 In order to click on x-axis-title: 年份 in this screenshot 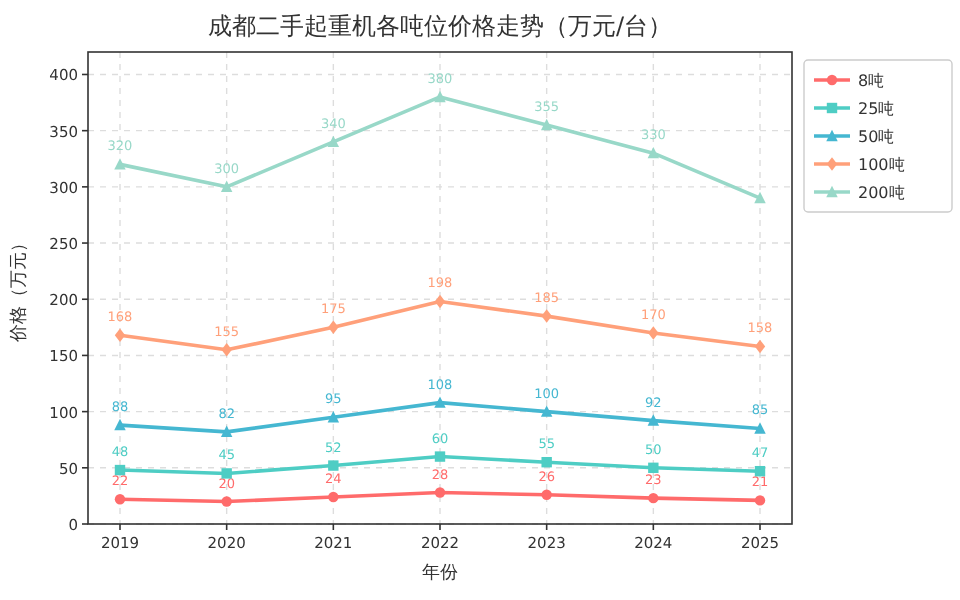, I will do `click(440, 573)`.